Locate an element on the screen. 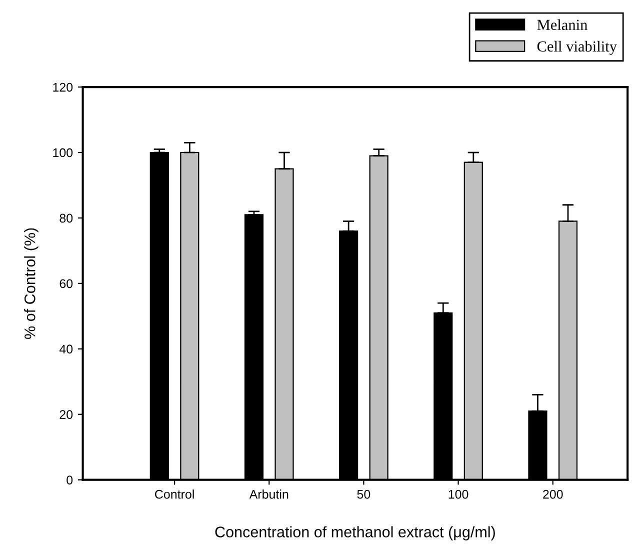 The width and height of the screenshot is (632, 544). y-tick-label: 0 is located at coordinates (69, 480).